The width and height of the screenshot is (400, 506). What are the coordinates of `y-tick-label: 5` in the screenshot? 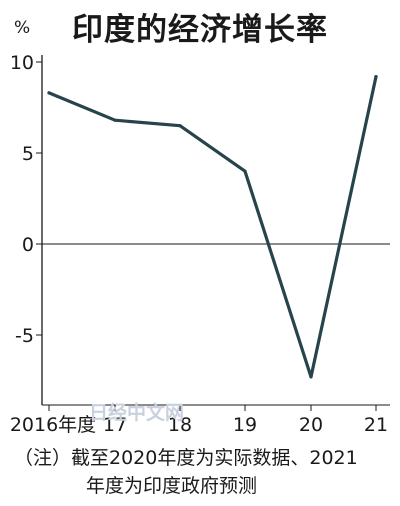 It's located at (28, 154).